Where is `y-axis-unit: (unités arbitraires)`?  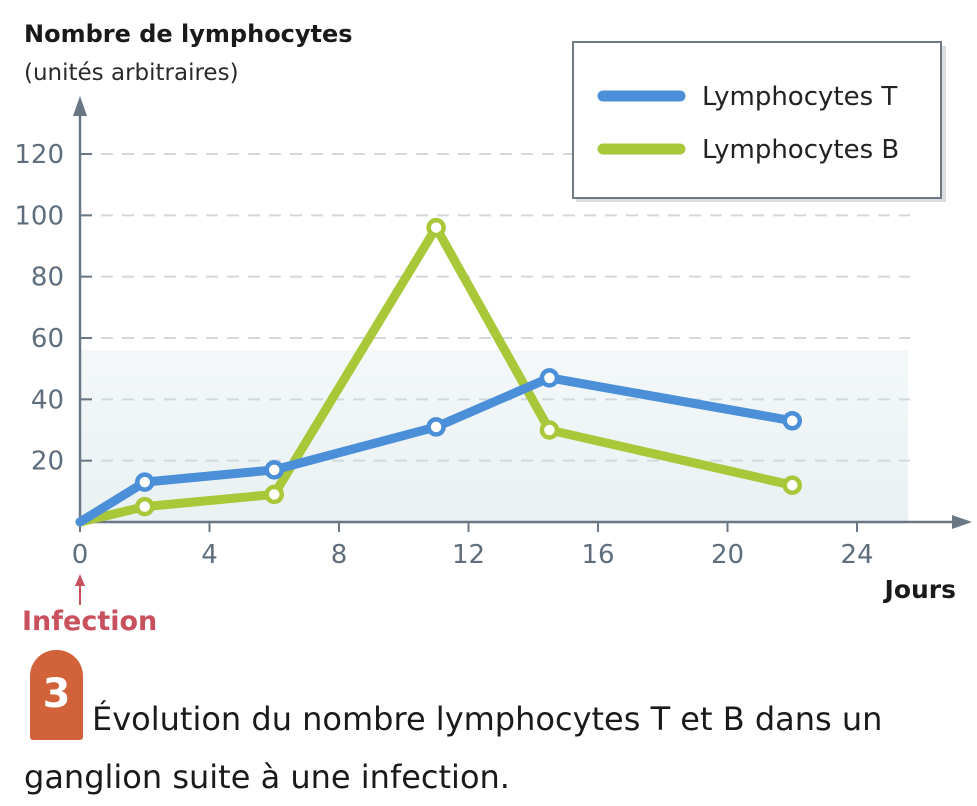 y-axis-unit: (unités arbitraires) is located at coordinates (131, 73).